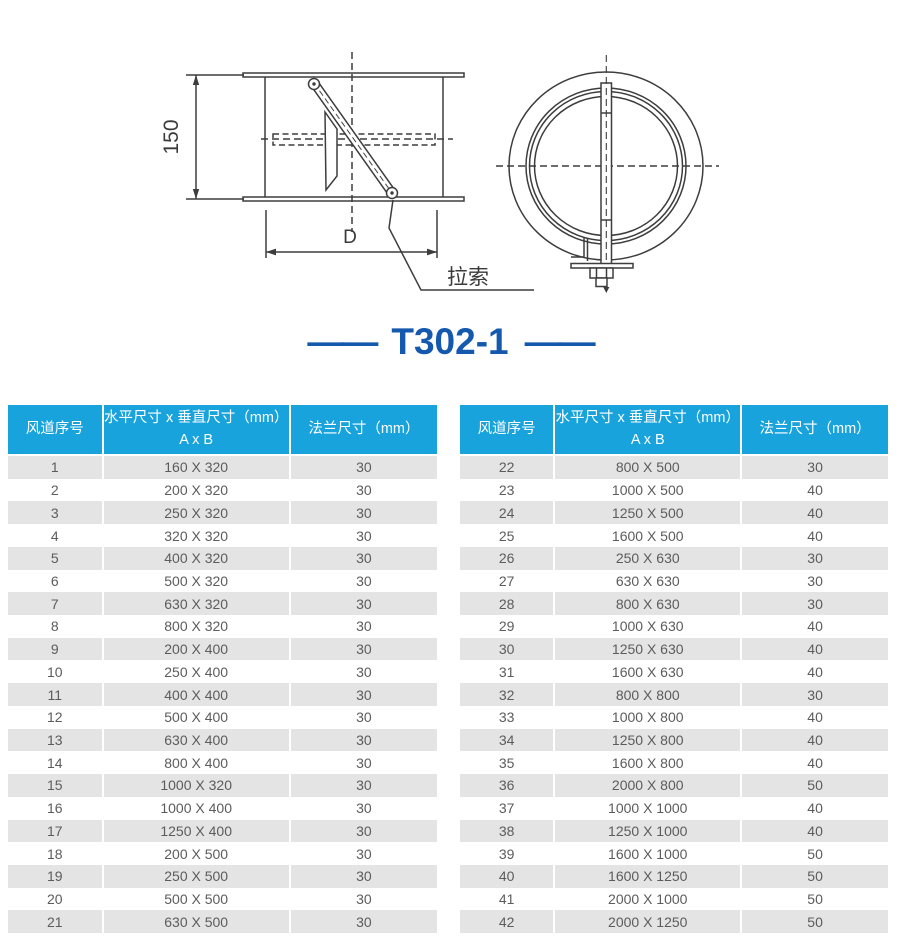 The width and height of the screenshot is (900, 942). What do you see at coordinates (648, 717) in the screenshot?
I see `dimension-cell: 1000 X 800` at bounding box center [648, 717].